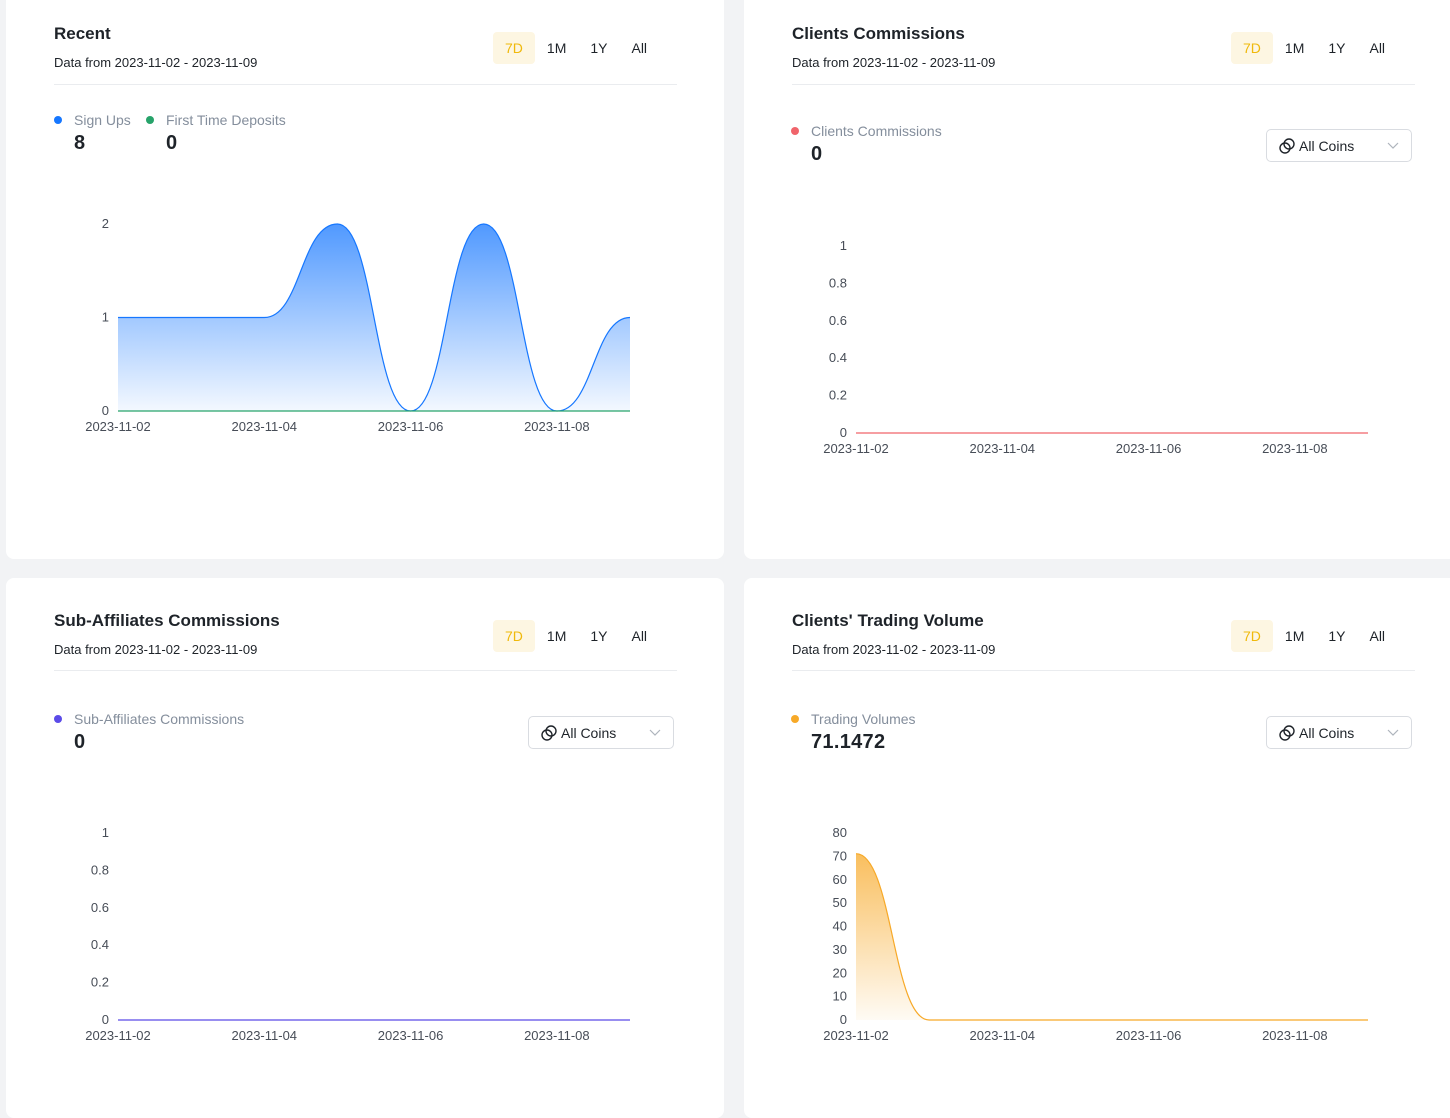 The width and height of the screenshot is (1450, 1118). I want to click on stat-sub-affiliates-commissions: Sub-Affiliates Commissions 0, so click(149, 732).